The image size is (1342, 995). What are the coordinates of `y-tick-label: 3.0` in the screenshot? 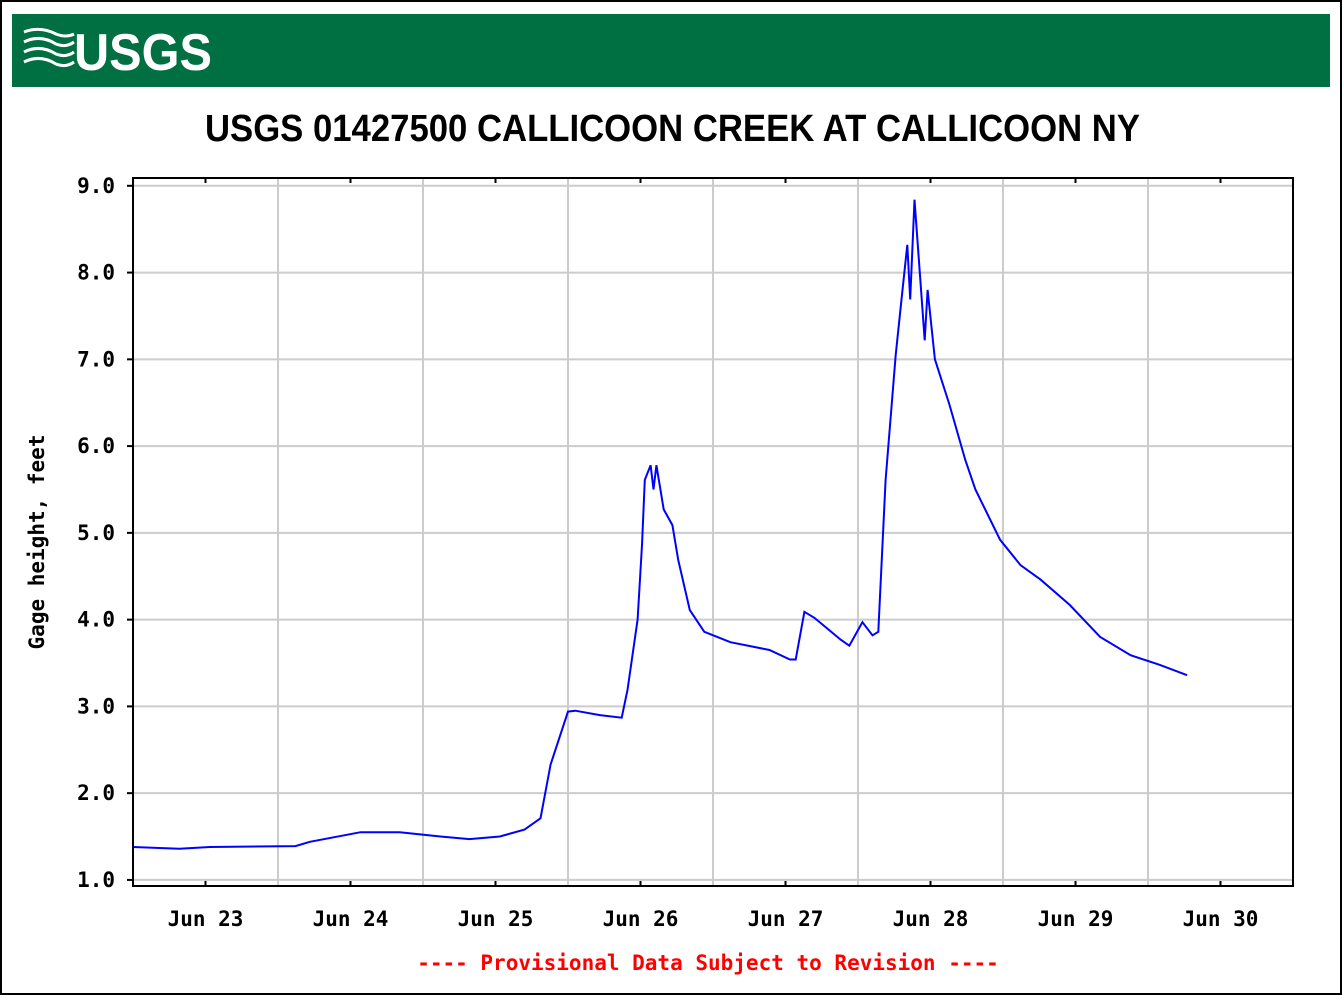 It's located at (96, 706).